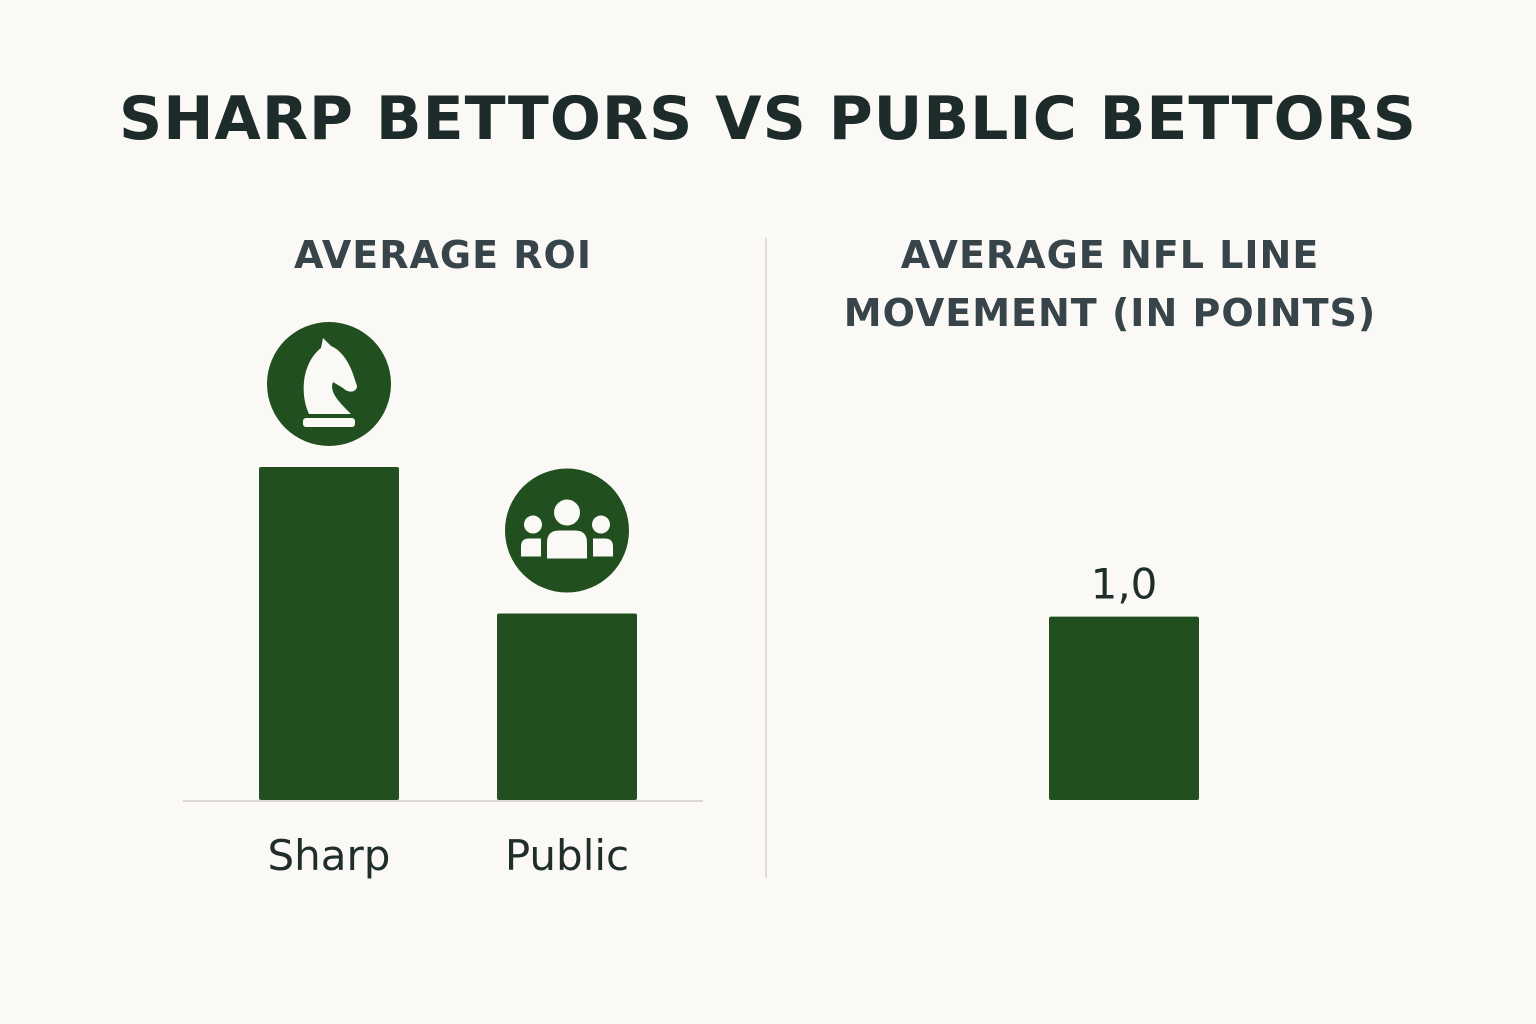  I want to click on chess-knight-icon, so click(329, 384).